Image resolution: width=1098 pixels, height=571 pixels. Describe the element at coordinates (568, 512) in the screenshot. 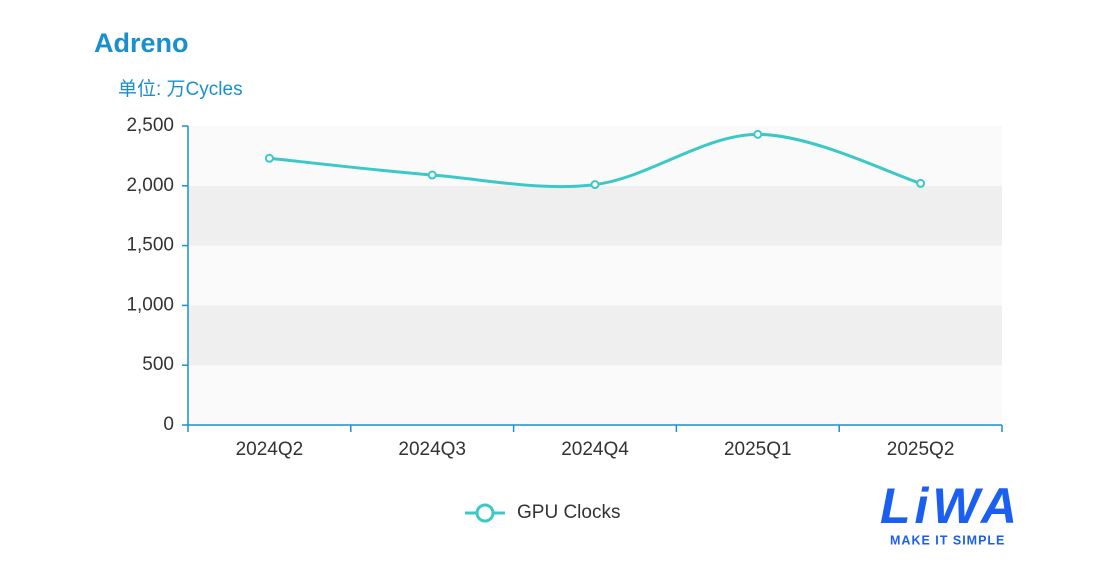

I see `legend-label: GPU Clocks` at that location.